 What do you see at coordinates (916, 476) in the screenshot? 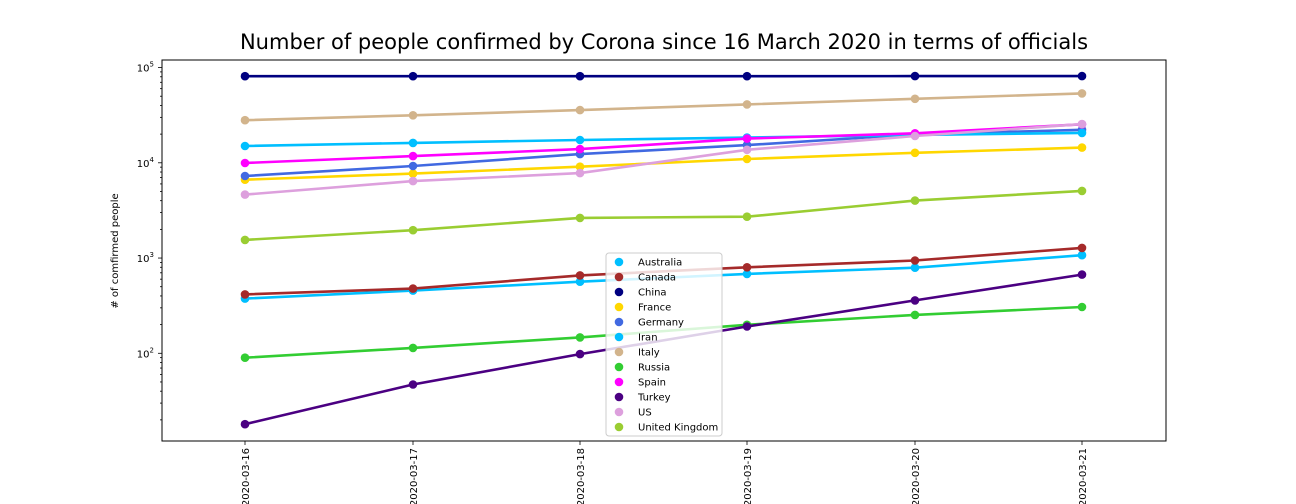
I see `x-tick-label: 2020-03-20` at bounding box center [916, 476].